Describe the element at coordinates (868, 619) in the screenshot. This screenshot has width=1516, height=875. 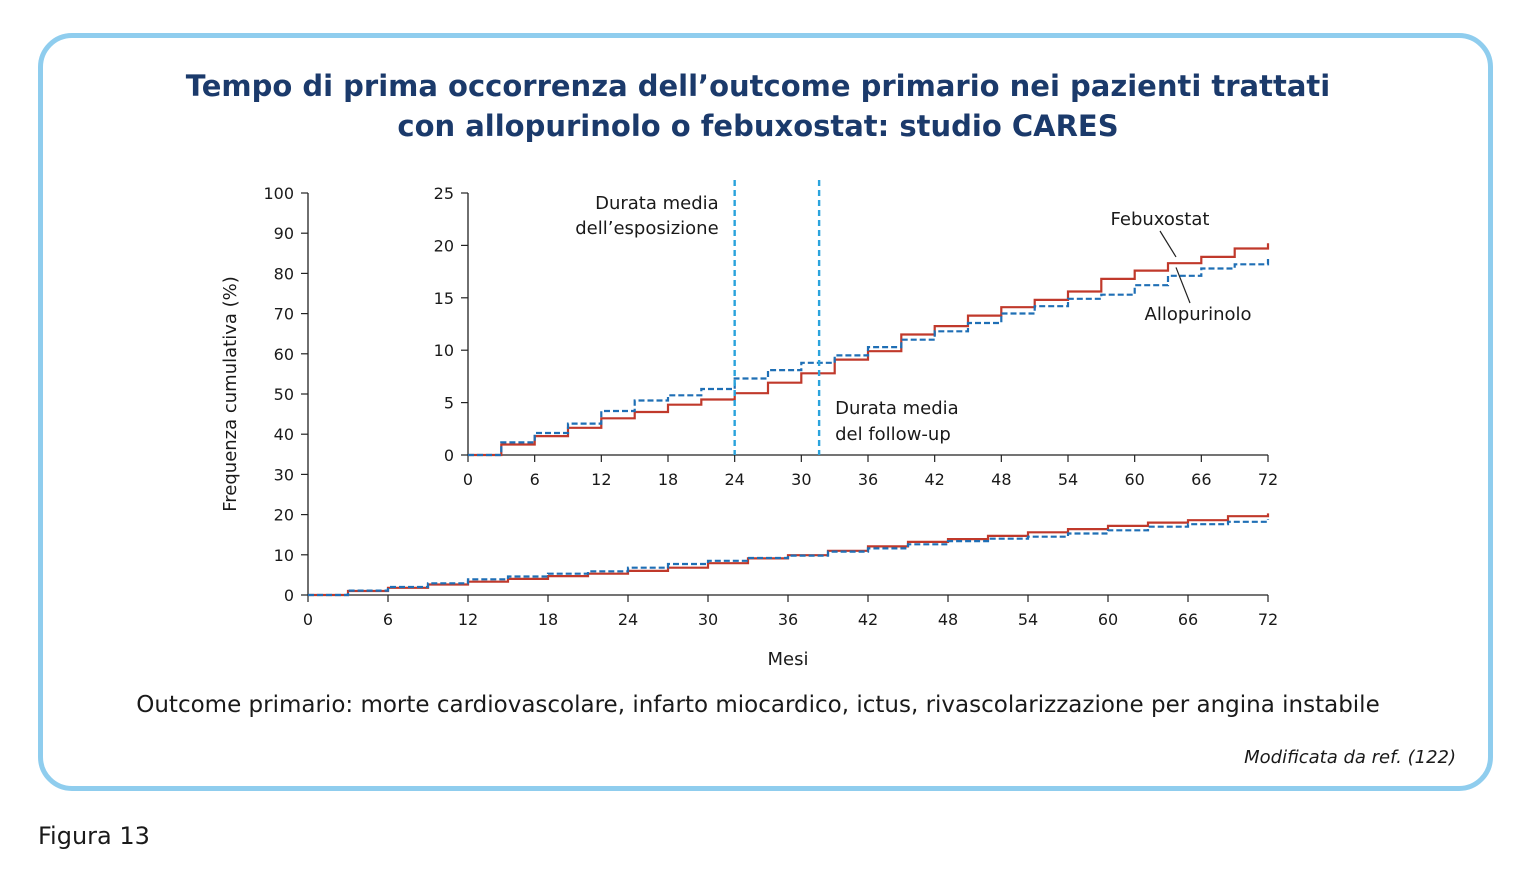
I see `main-x-tick-label: 42` at that location.